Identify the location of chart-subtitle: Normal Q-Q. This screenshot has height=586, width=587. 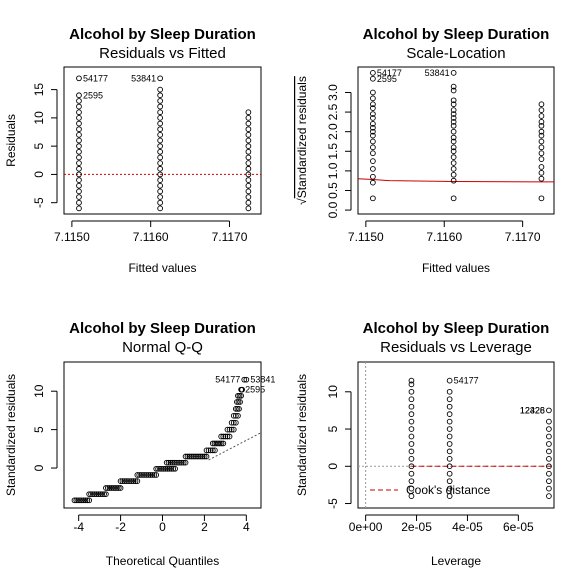
(162, 347).